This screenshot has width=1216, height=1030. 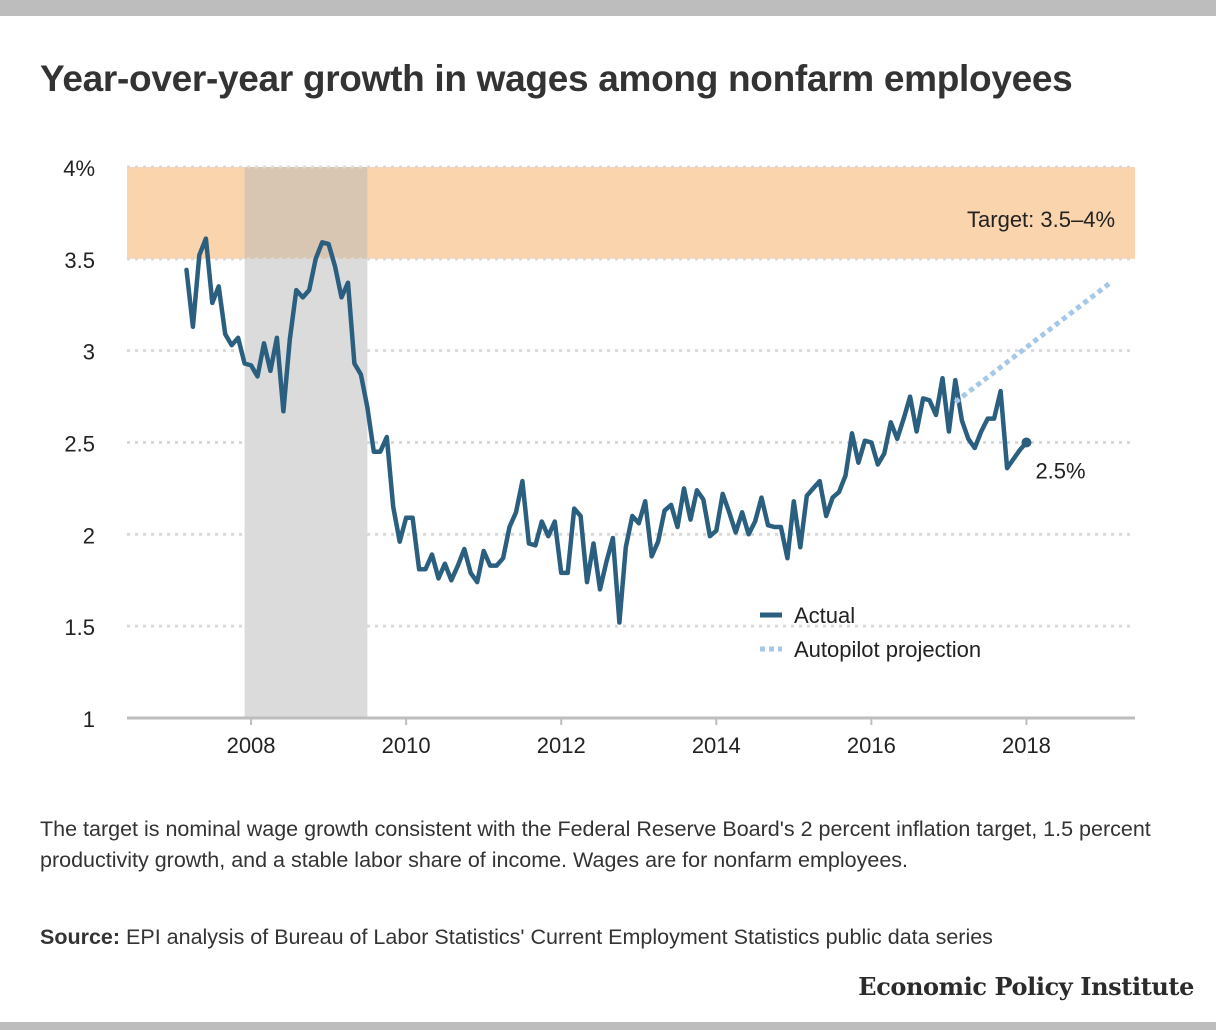 I want to click on legend-label: Actual, so click(x=824, y=615).